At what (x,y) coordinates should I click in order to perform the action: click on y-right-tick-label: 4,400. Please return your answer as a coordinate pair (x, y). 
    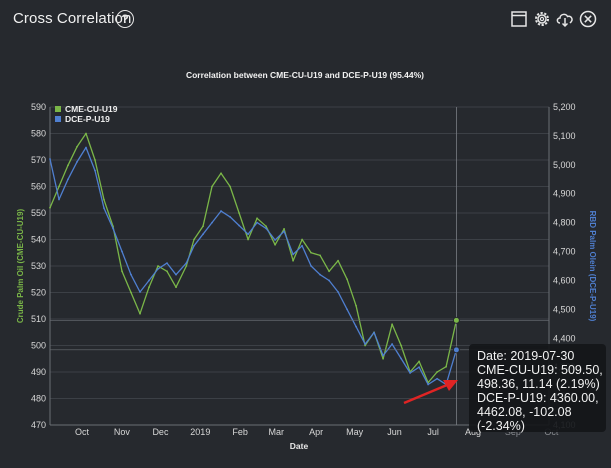
    Looking at the image, I should click on (564, 338).